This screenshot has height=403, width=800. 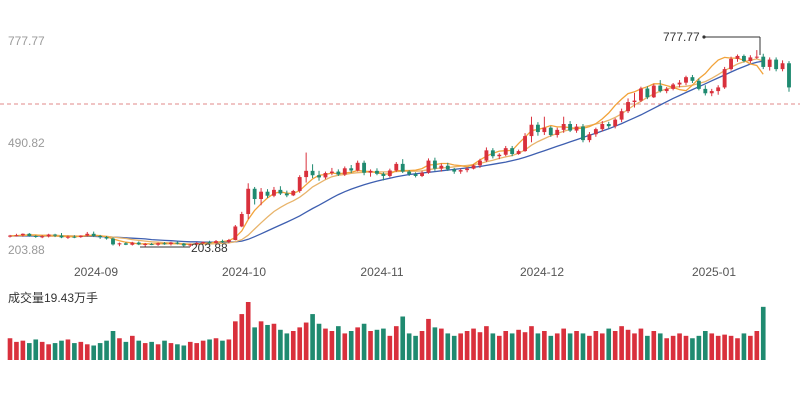 What do you see at coordinates (96, 272) in the screenshot?
I see `x-tick-2024-09: 2024-09` at bounding box center [96, 272].